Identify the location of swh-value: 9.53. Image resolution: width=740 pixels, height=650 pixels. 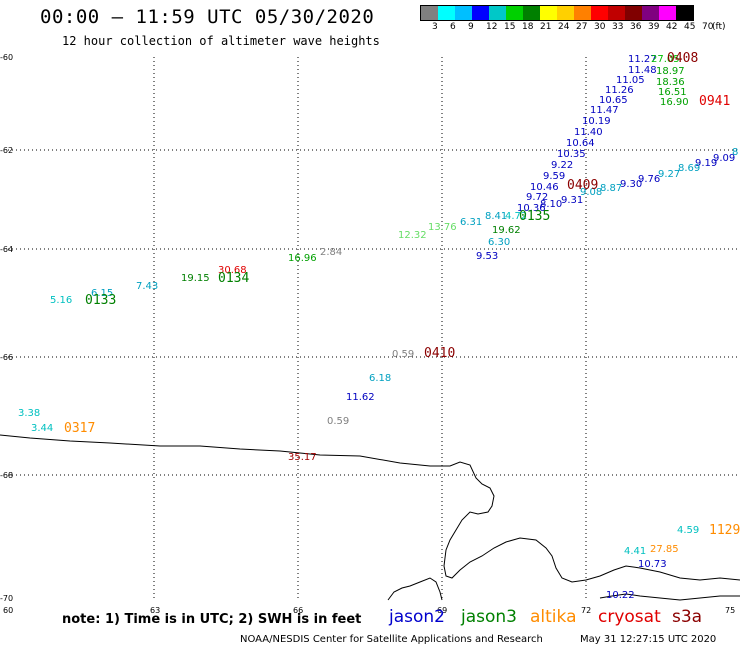
(487, 256).